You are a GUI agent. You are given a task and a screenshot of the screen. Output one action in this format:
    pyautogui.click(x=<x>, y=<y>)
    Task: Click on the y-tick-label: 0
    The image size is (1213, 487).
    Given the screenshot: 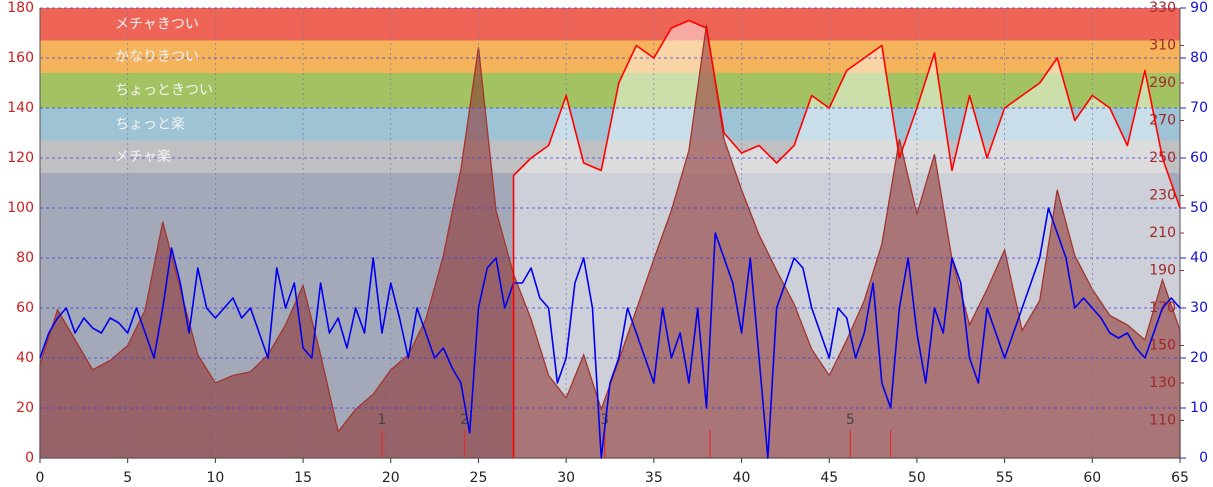 What is the action you would take?
    pyautogui.click(x=29, y=458)
    